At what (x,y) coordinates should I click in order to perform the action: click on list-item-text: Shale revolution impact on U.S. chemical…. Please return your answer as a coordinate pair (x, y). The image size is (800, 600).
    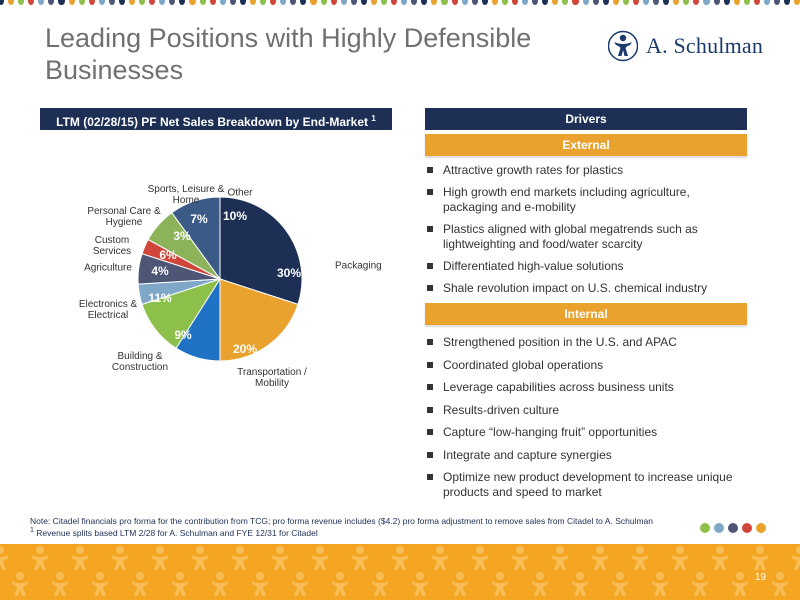
    Looking at the image, I should click on (575, 288).